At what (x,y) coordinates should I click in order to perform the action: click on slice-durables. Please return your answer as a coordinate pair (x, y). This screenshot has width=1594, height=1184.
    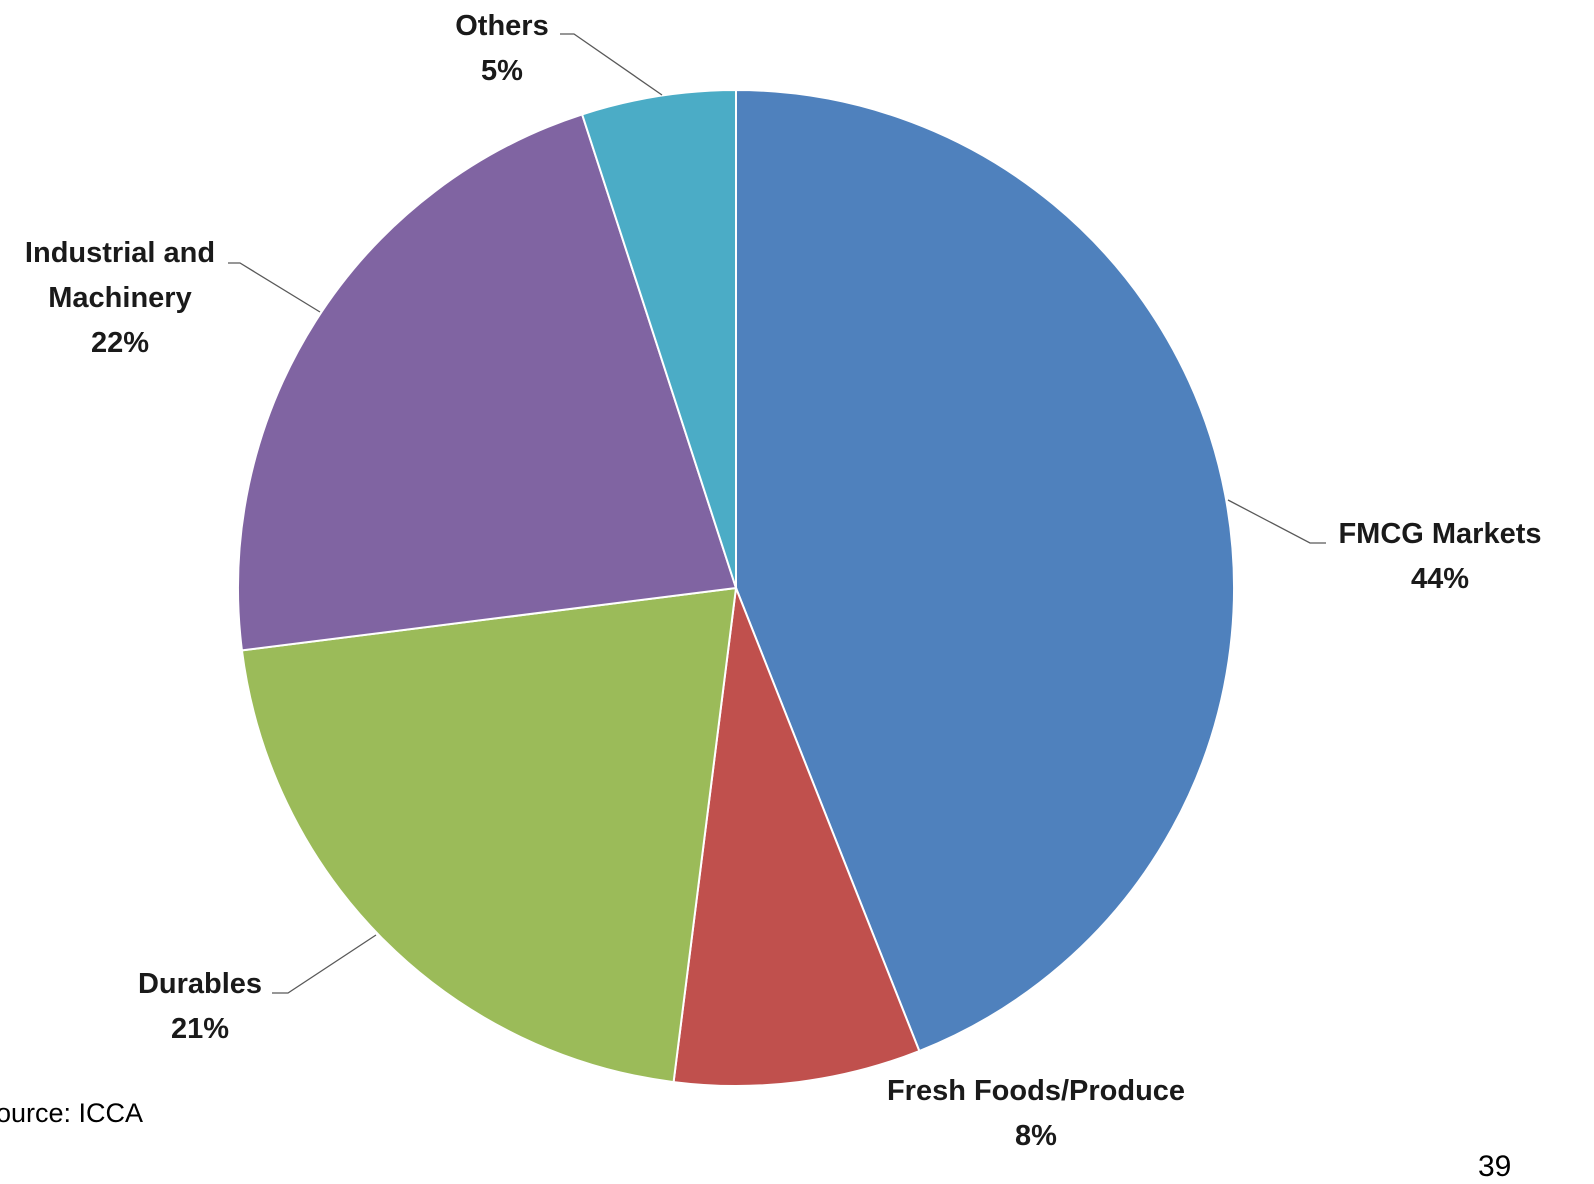
    Looking at the image, I should click on (489, 835).